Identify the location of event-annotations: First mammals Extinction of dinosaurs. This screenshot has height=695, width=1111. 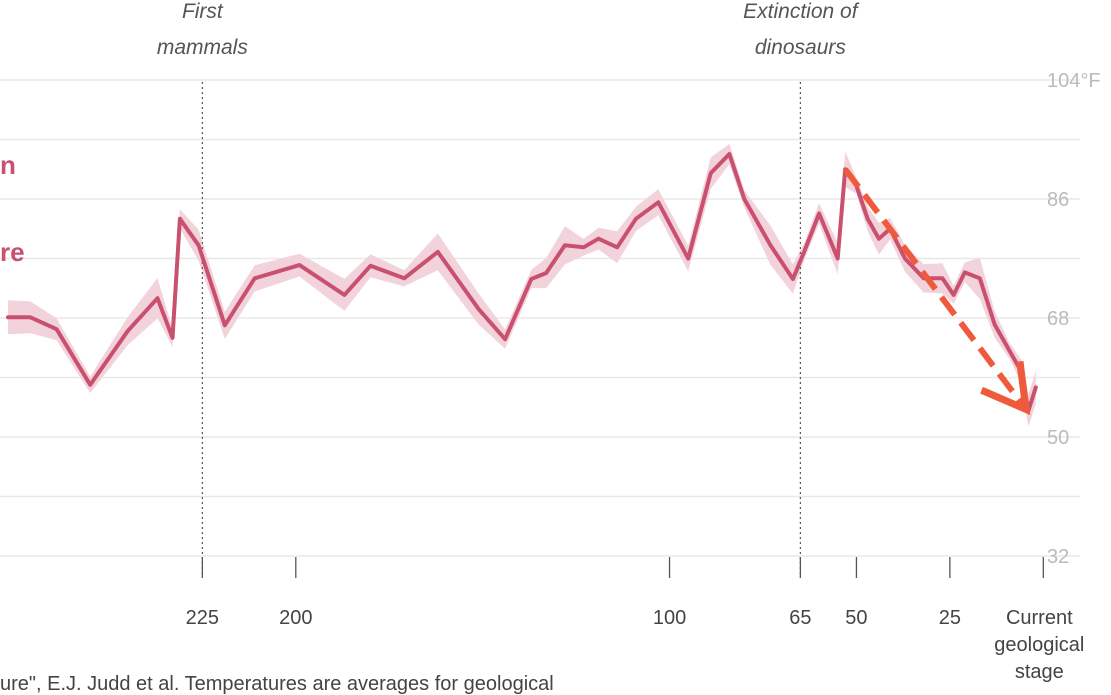
(508, 29).